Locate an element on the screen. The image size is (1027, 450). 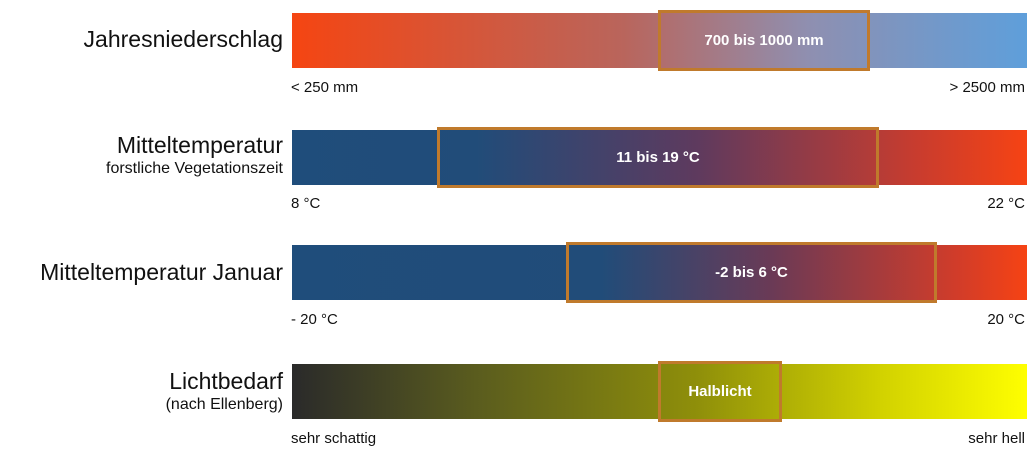
min-label: 8 °C is located at coordinates (306, 203).